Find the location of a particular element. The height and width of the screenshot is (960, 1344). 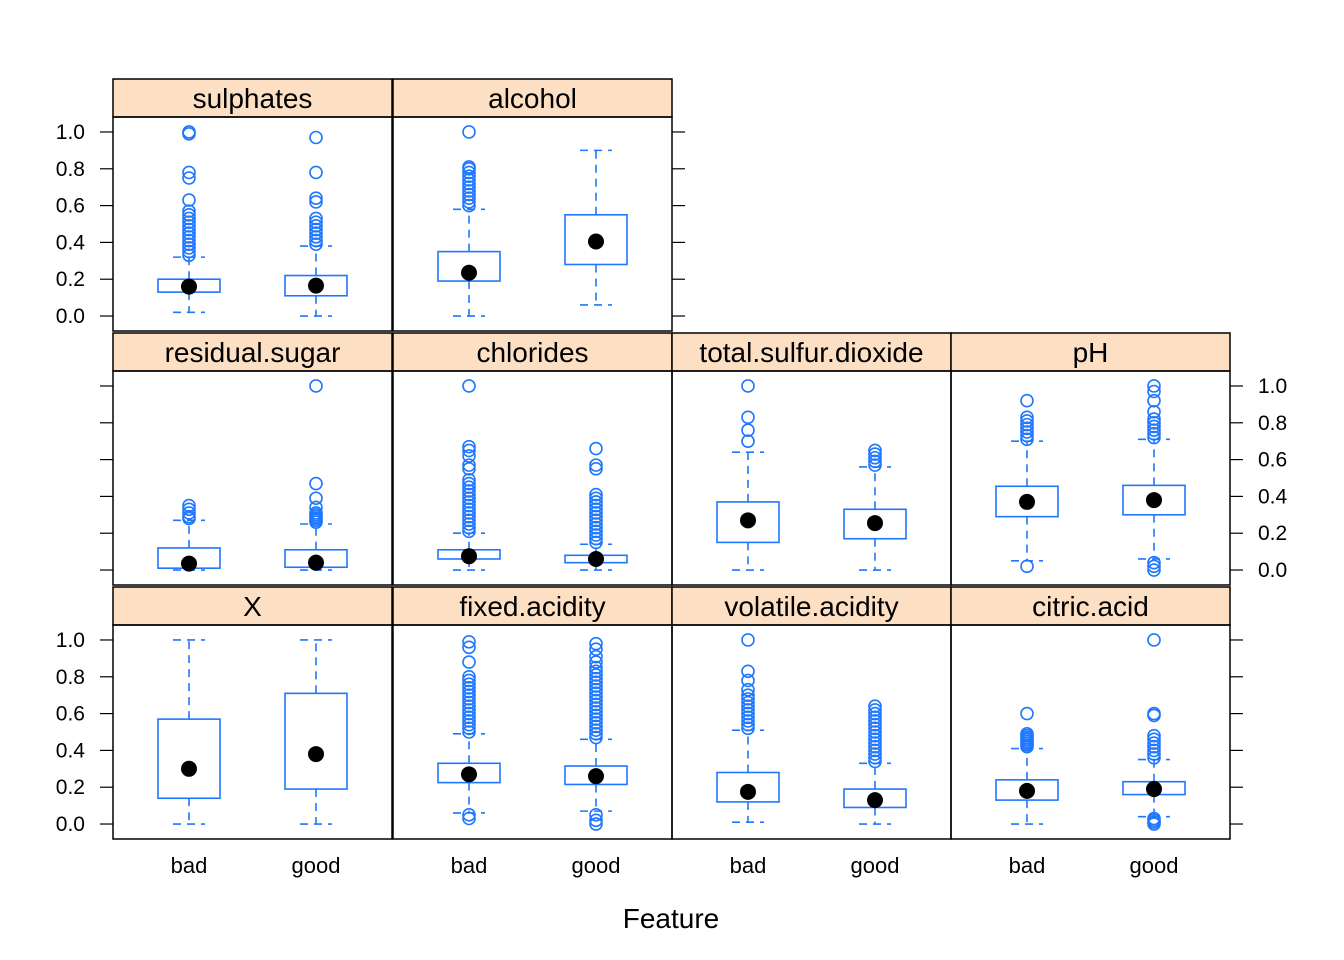

strip-label: sulphates is located at coordinates (253, 98).